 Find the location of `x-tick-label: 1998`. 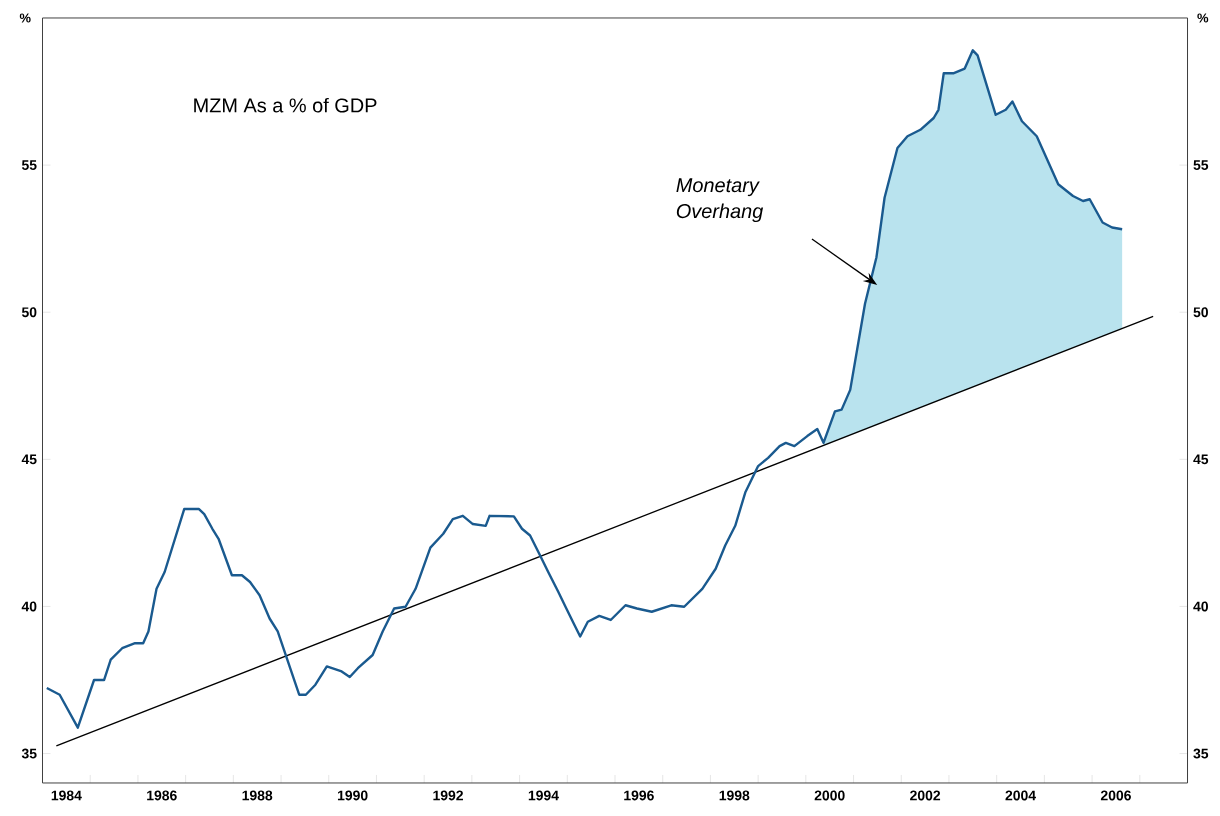

x-tick-label: 1998 is located at coordinates (734, 795).